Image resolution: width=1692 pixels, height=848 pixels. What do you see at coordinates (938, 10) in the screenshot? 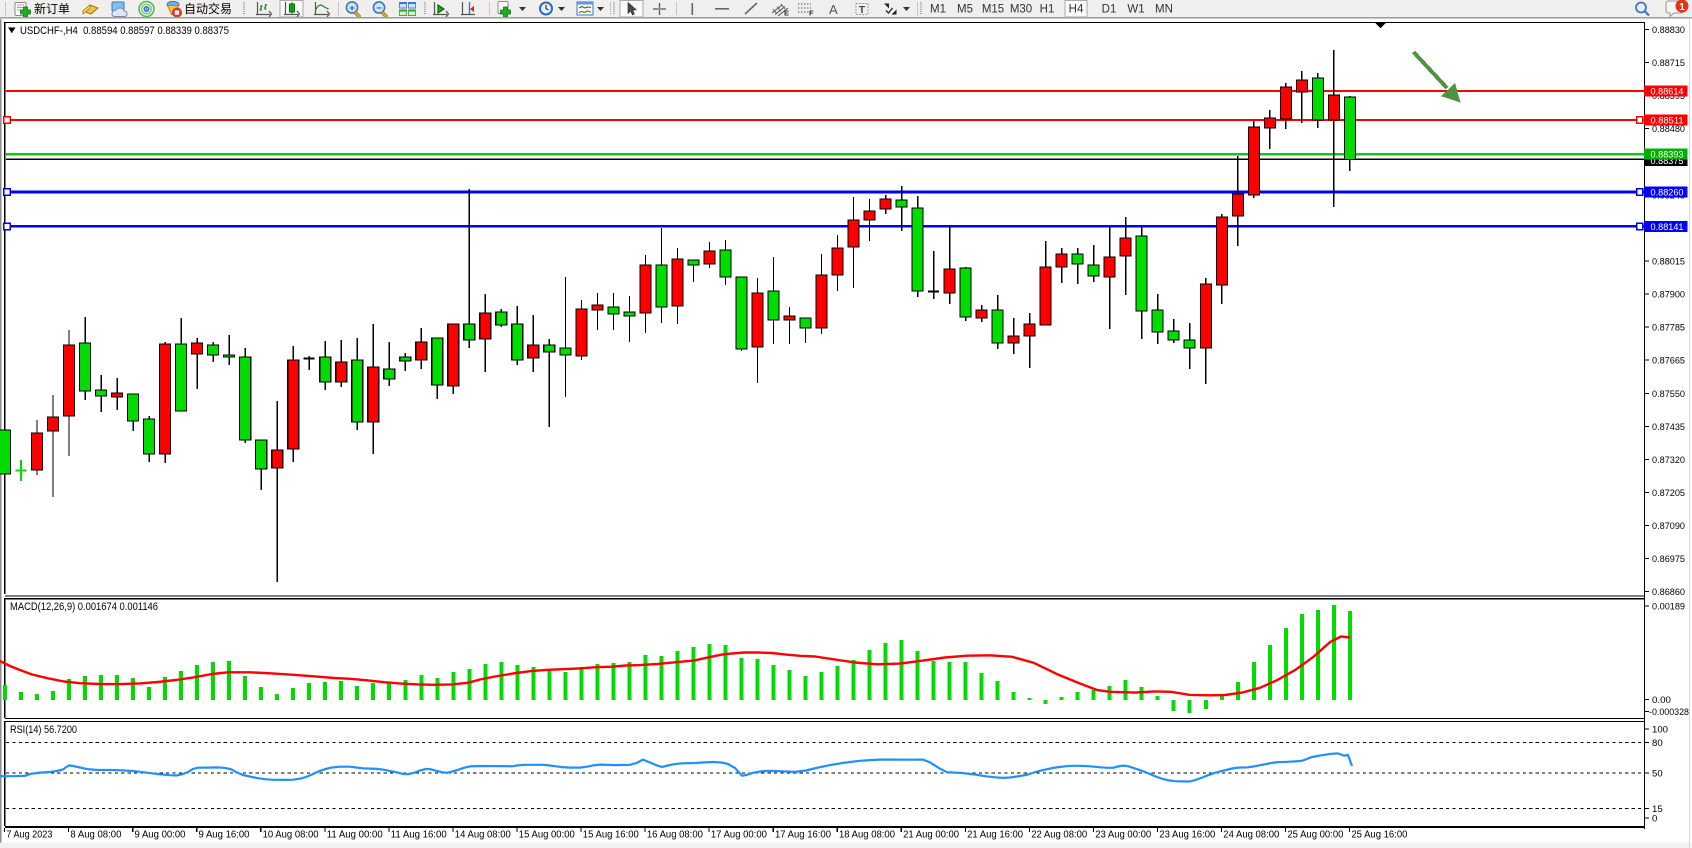
I see `svg-text: M1` at bounding box center [938, 10].